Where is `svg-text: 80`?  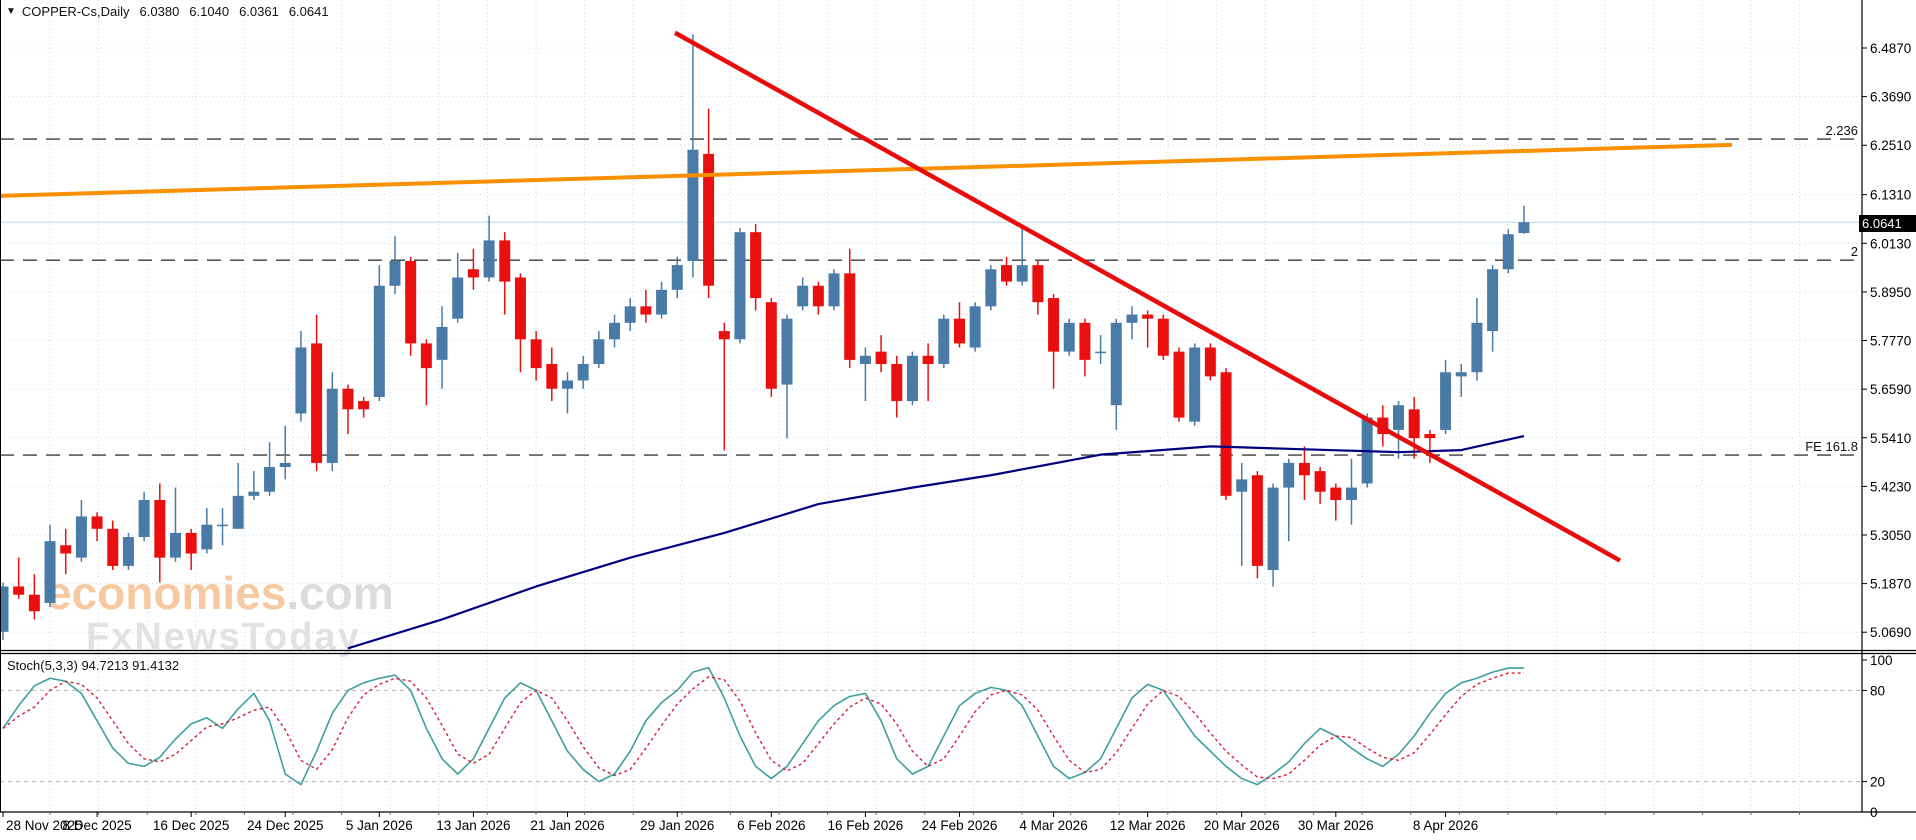
svg-text: 80 is located at coordinates (1877, 690).